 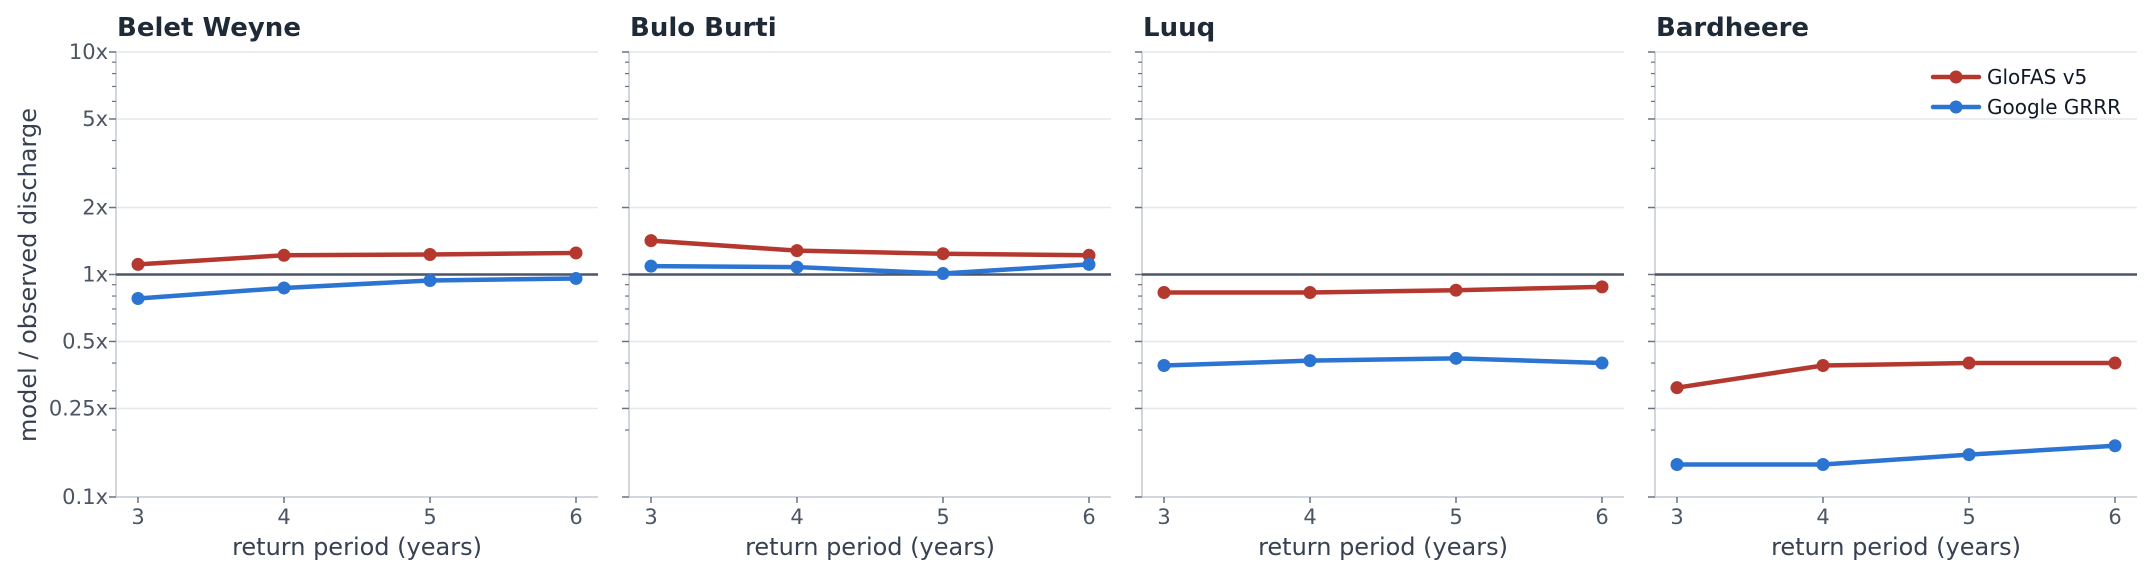 I want to click on panel-title: Luuq, so click(x=1179, y=28).